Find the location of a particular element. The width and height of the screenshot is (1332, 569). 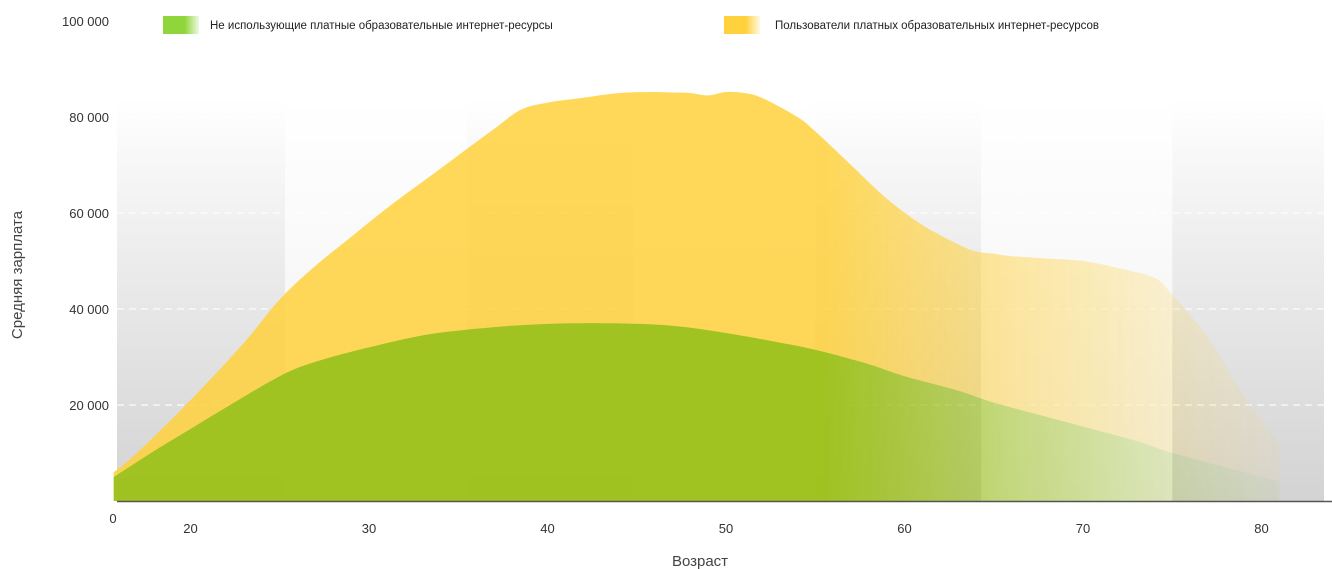

x-tick-label: 80 is located at coordinates (1261, 528).